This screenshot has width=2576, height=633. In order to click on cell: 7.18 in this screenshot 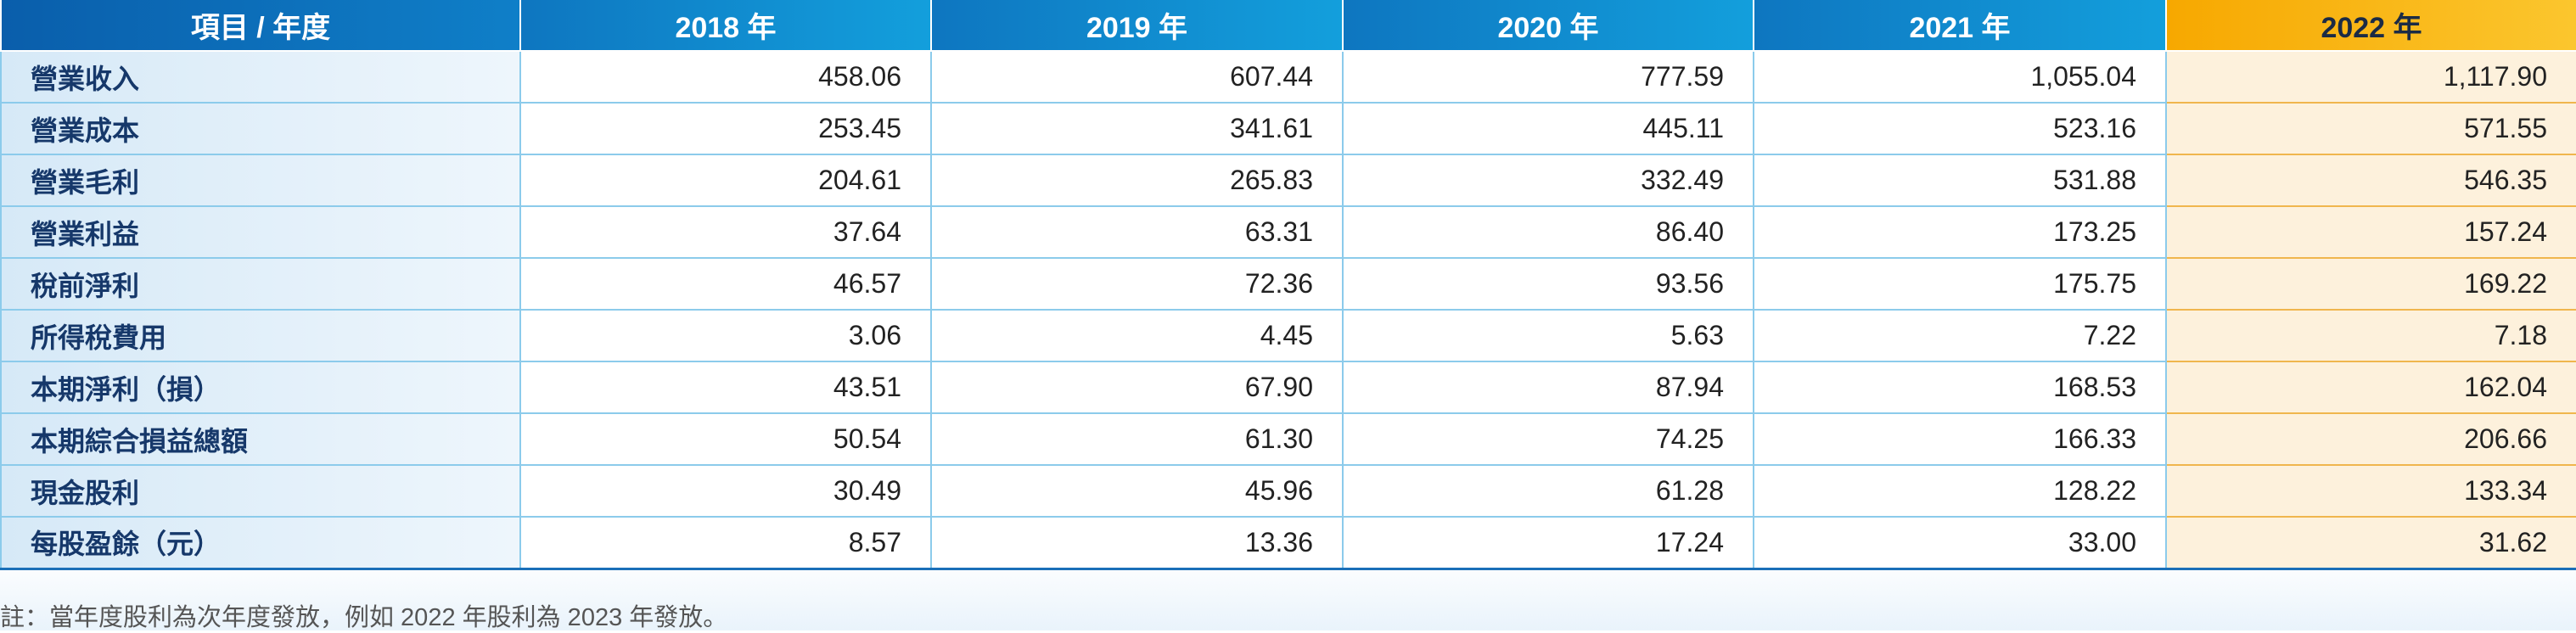, I will do `click(2370, 335)`.